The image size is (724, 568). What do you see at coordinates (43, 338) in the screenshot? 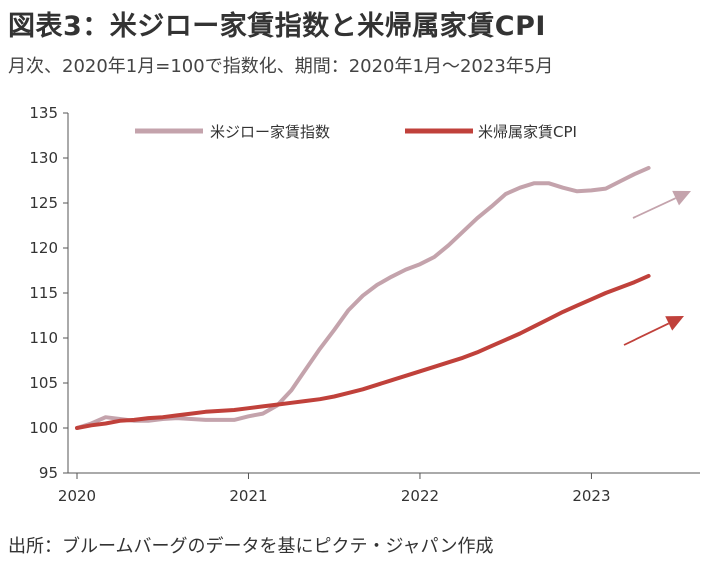
I see `y-tick-label: 110` at bounding box center [43, 338].